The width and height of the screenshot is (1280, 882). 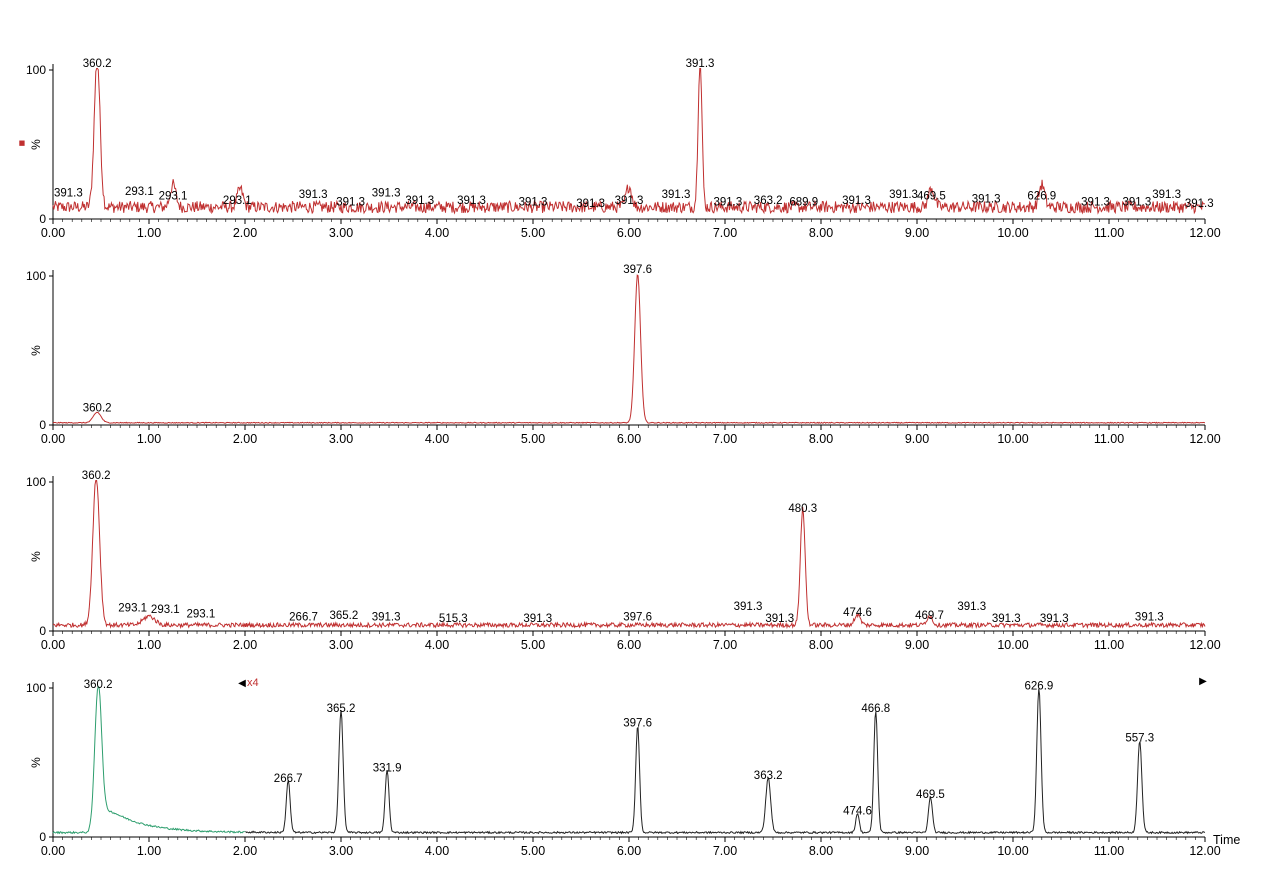 I want to click on peak-label: 557.3, so click(x=1139, y=739).